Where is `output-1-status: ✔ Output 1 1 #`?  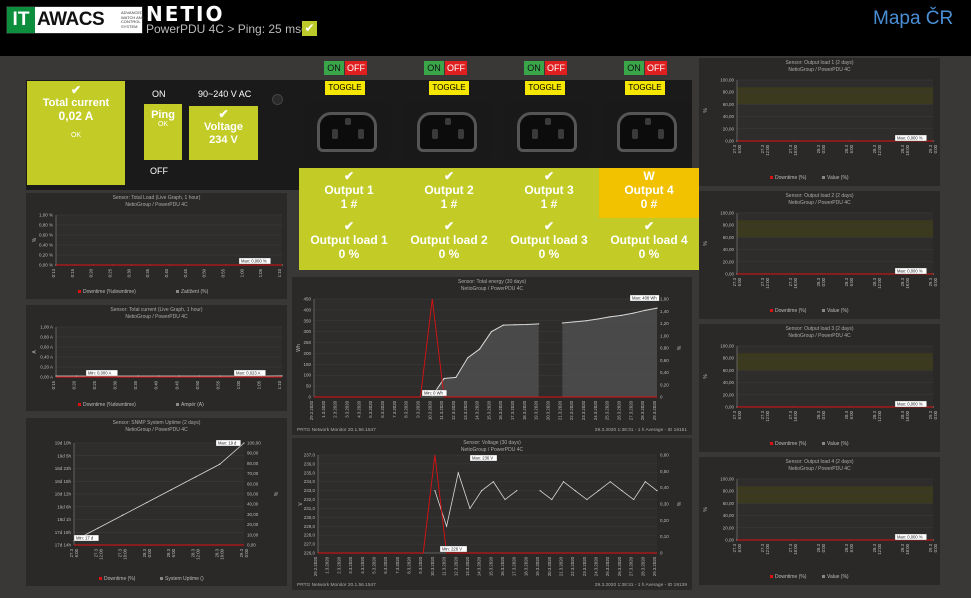 output-1-status: ✔ Output 1 1 # is located at coordinates (349, 193).